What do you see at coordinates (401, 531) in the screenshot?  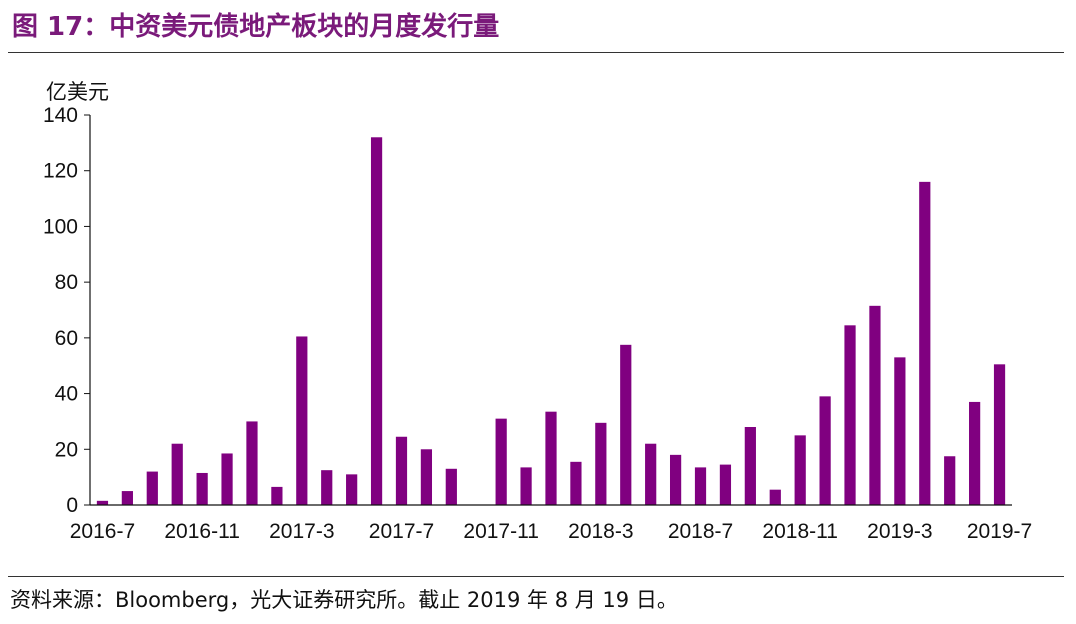 I see `x-tick-label: 2017-7` at bounding box center [401, 531].